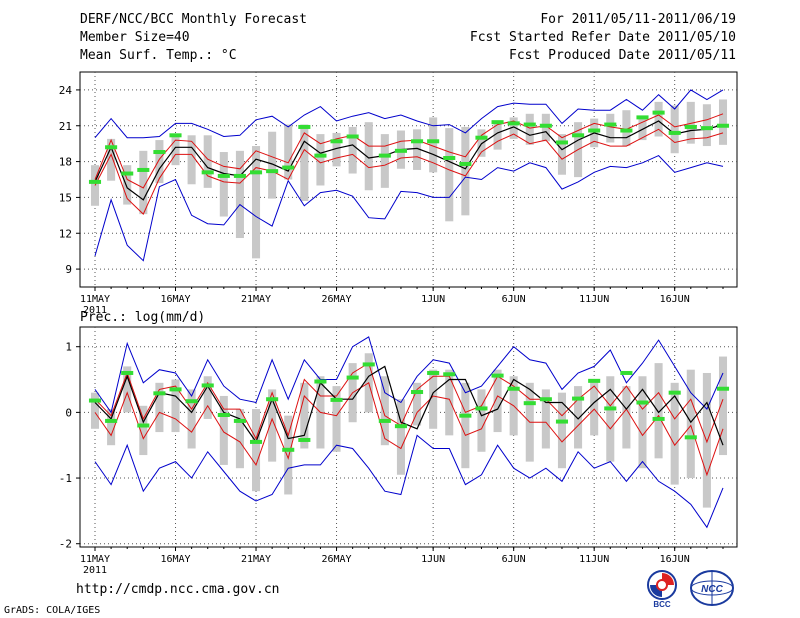 The image size is (800, 618). What do you see at coordinates (95, 310) in the screenshot?
I see `temp-x-year-label: 2011` at bounding box center [95, 310].